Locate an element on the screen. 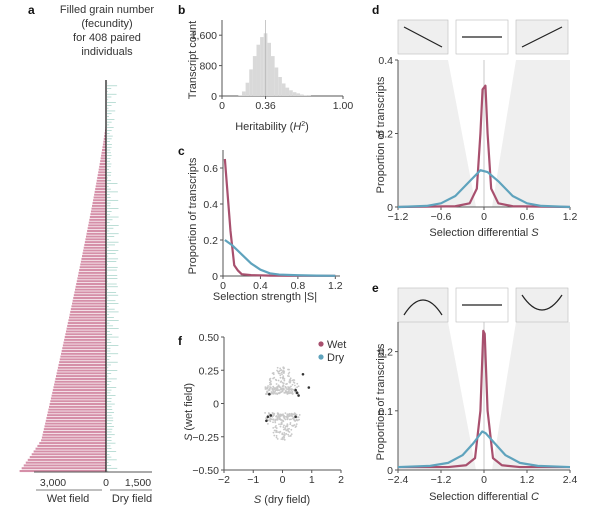 The height and width of the screenshot is (510, 600). panel-a-title-line4: individuals is located at coordinates (107, 52).